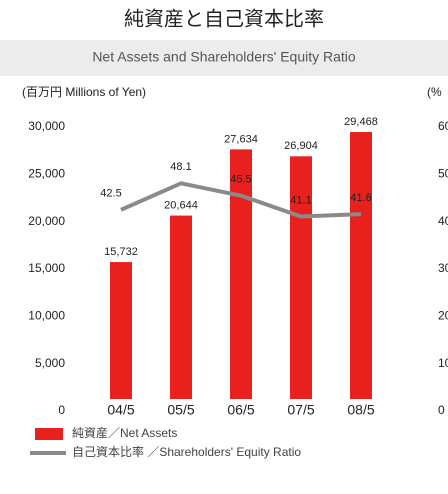 Image resolution: width=448 pixels, height=494 pixels. I want to click on x-tick-label: 05/5, so click(180, 410).